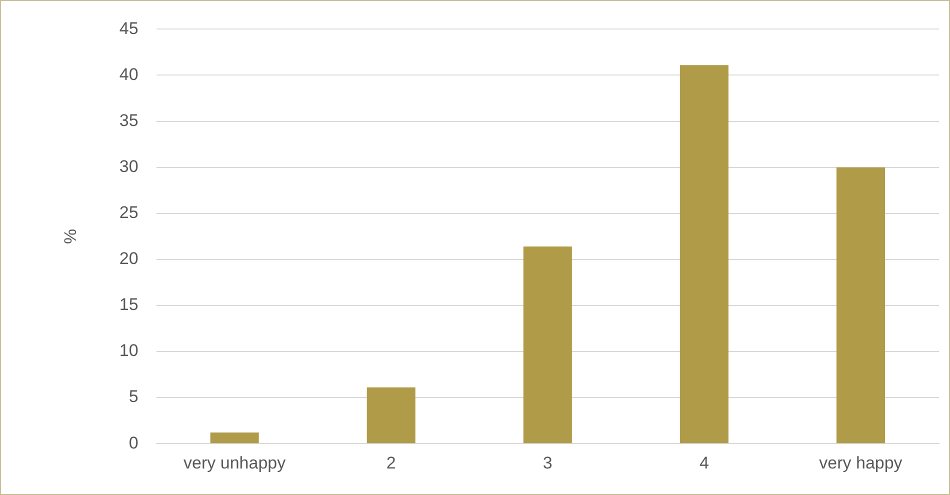 The width and height of the screenshot is (950, 495). Describe the element at coordinates (547, 462) in the screenshot. I see `x-tick-label: 3` at that location.